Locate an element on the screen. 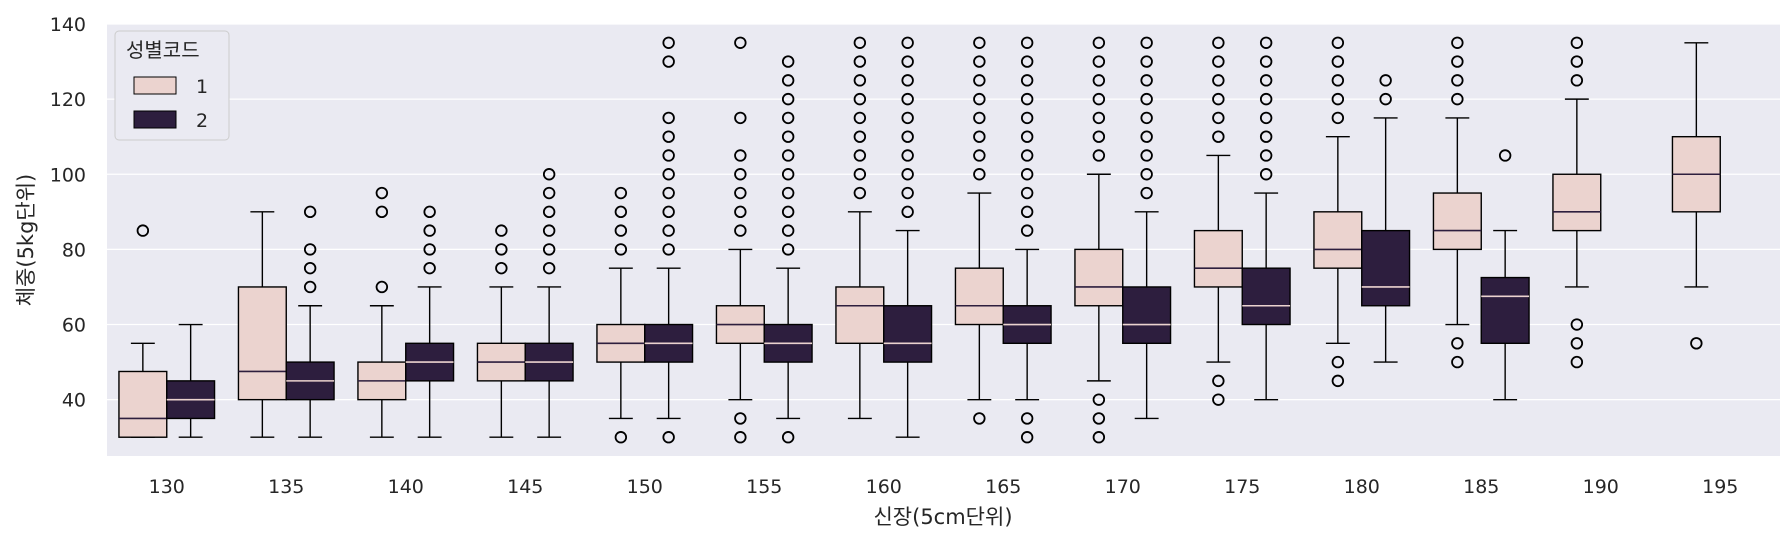 This screenshot has height=545, width=1792. y-tick-label-140: 140 is located at coordinates (68, 25).